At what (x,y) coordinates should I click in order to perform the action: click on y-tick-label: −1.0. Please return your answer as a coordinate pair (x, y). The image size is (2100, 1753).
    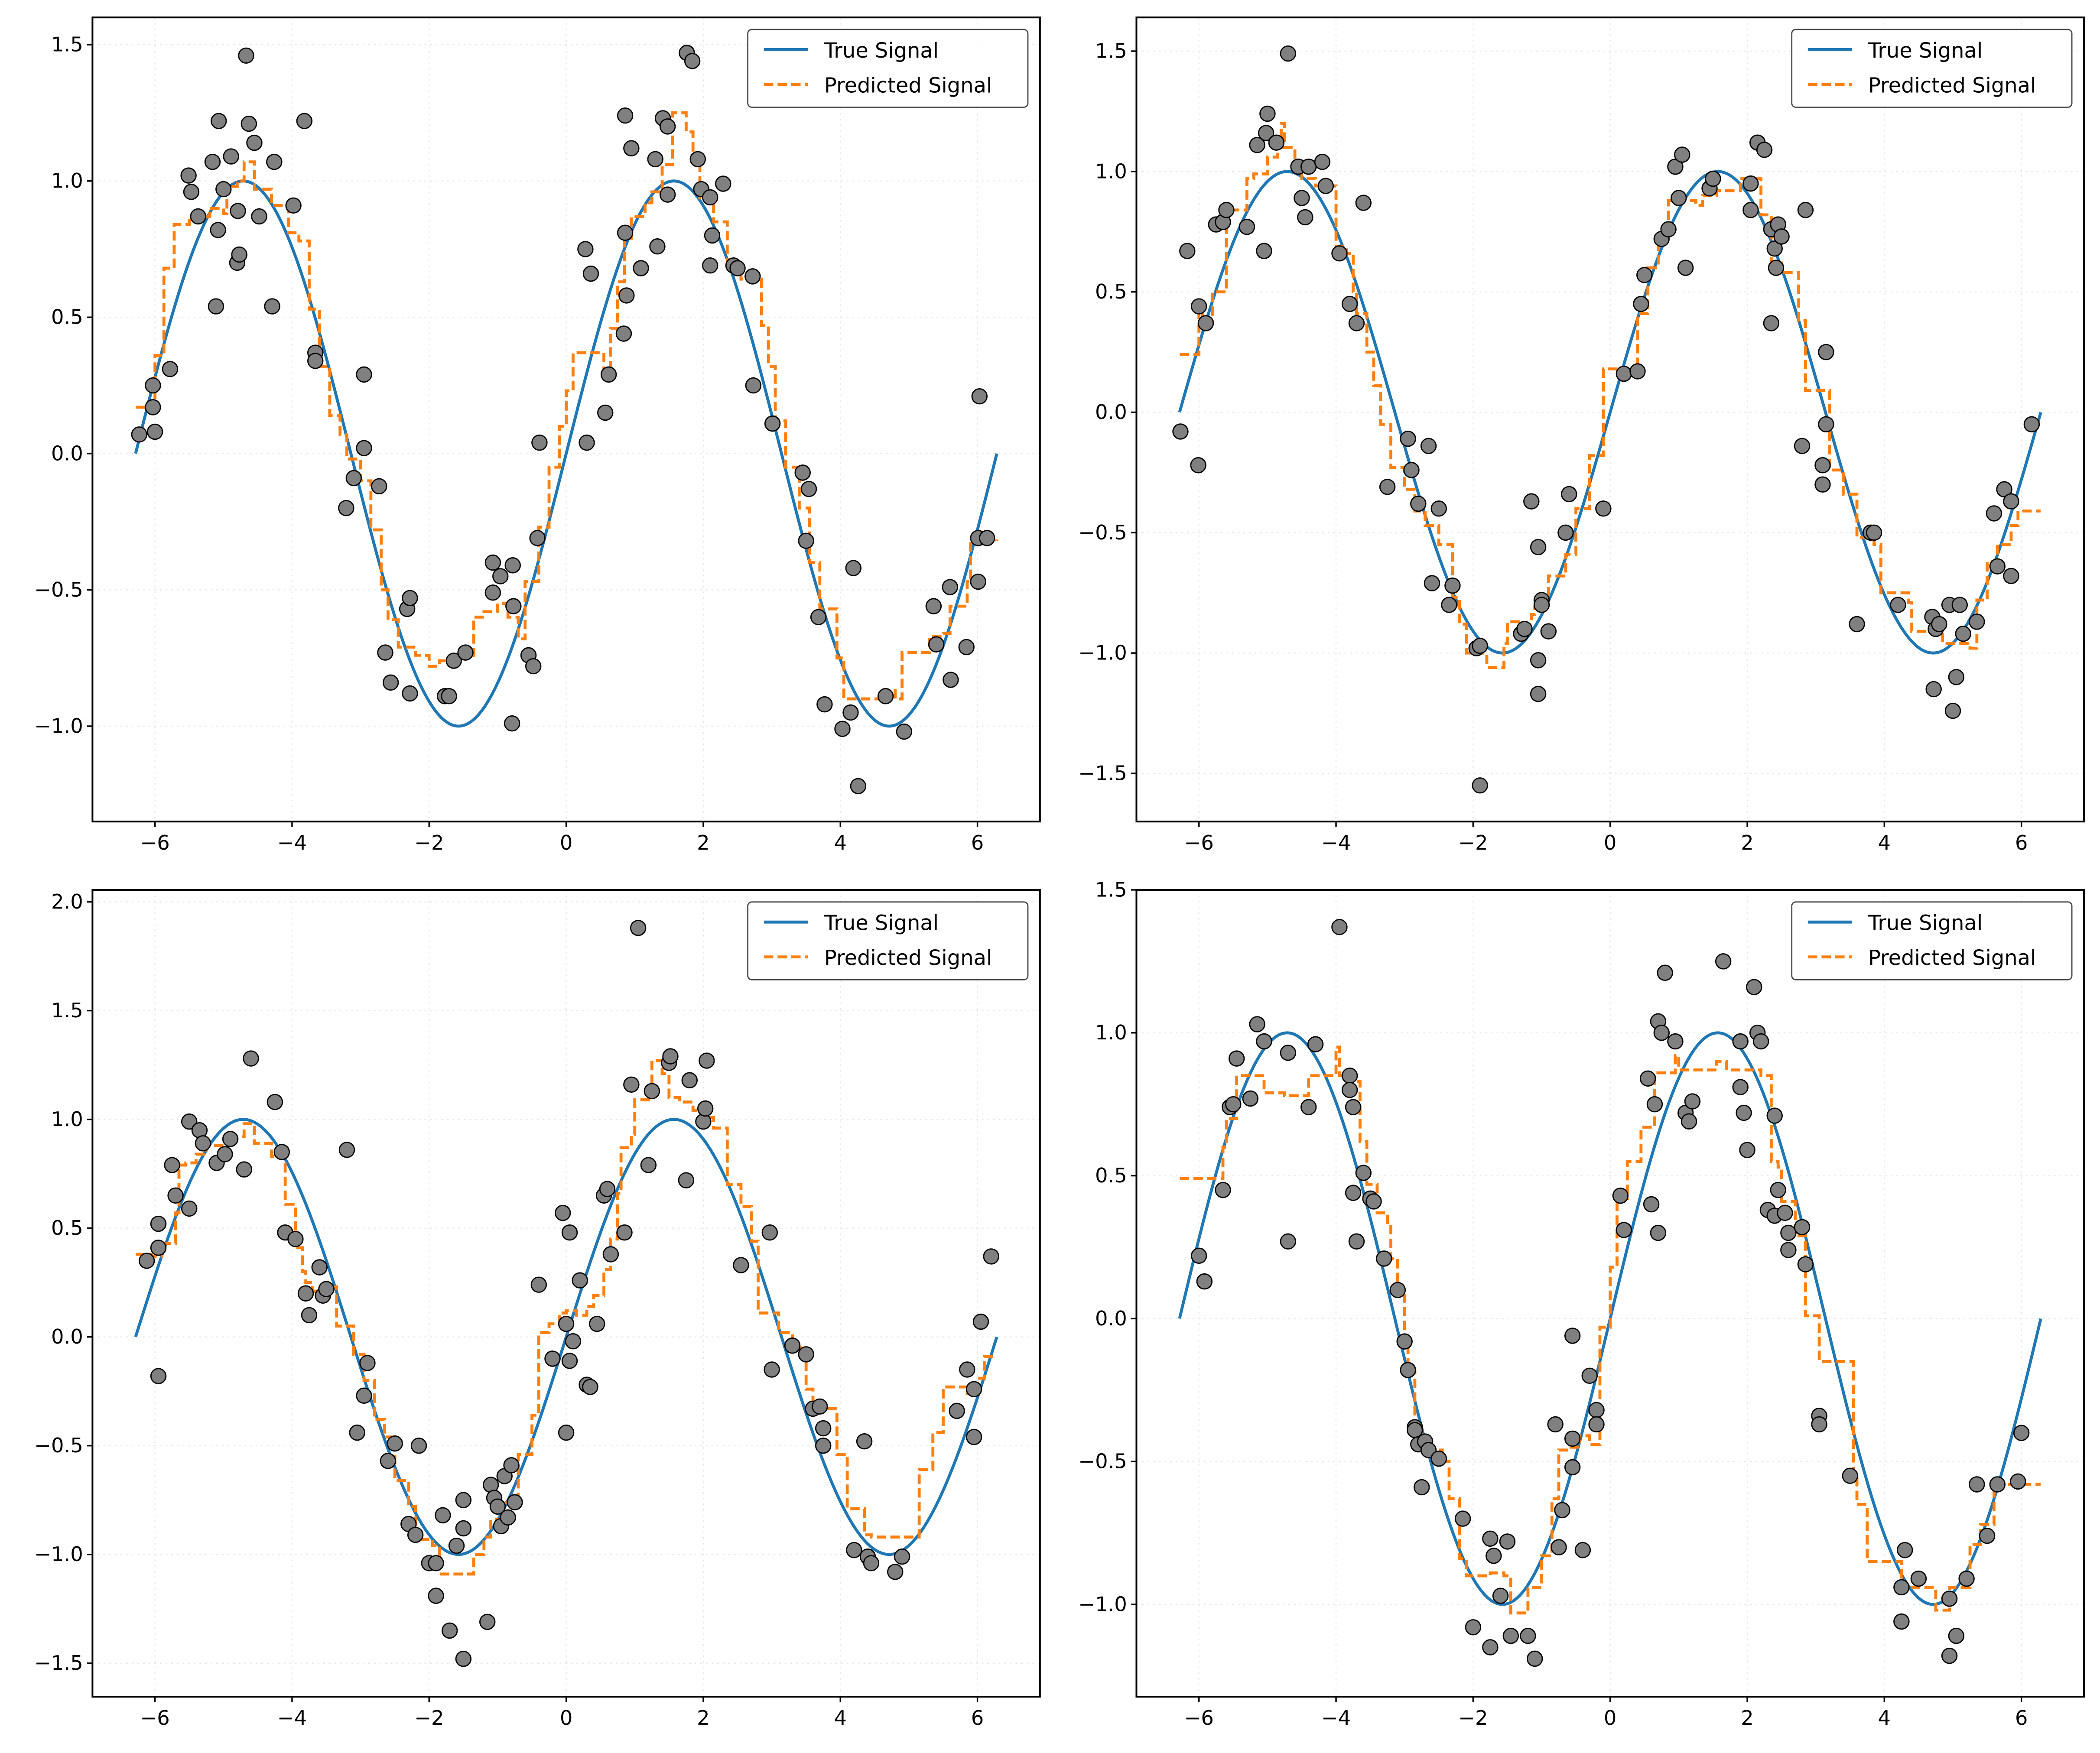
    Looking at the image, I should click on (1102, 1604).